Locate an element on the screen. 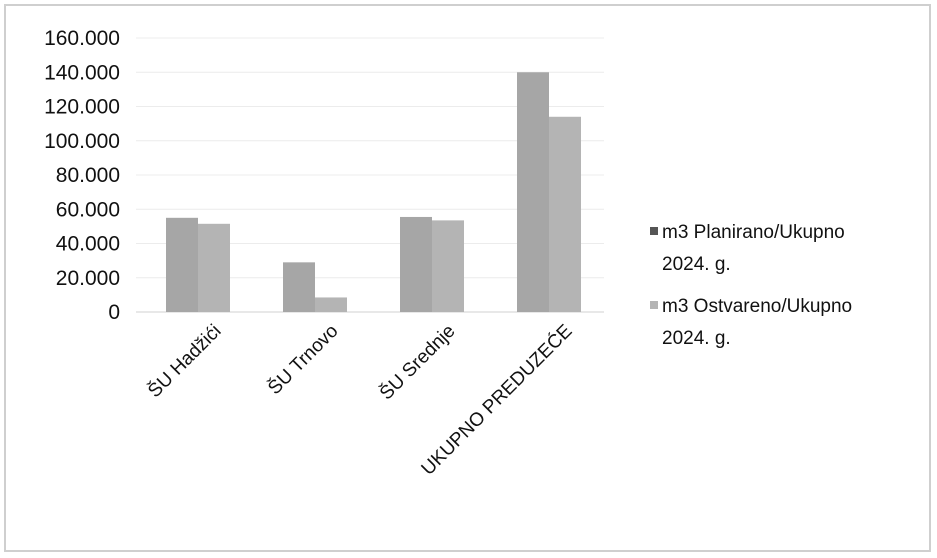 The height and width of the screenshot is (558, 937). y-tick-label: 60.000 is located at coordinates (88, 209).